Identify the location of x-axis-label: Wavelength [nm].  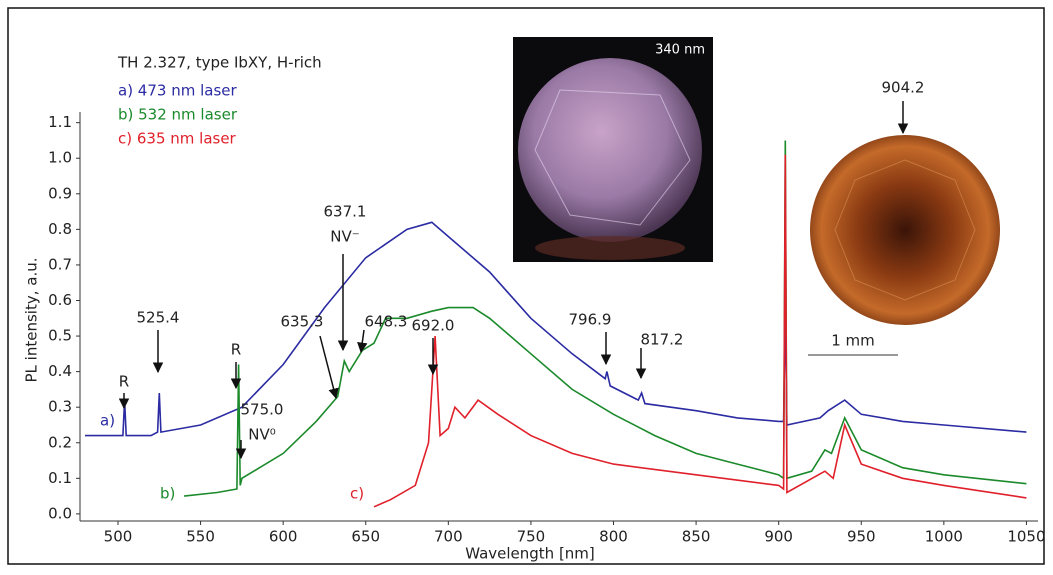
(530, 554).